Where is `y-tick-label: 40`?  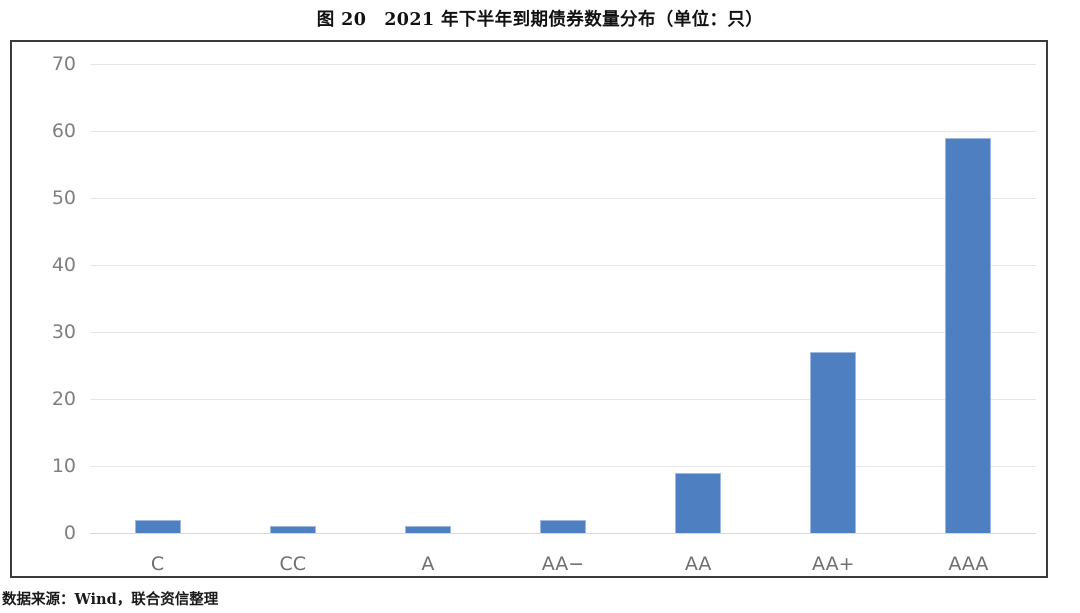
y-tick-label: 40 is located at coordinates (63, 265).